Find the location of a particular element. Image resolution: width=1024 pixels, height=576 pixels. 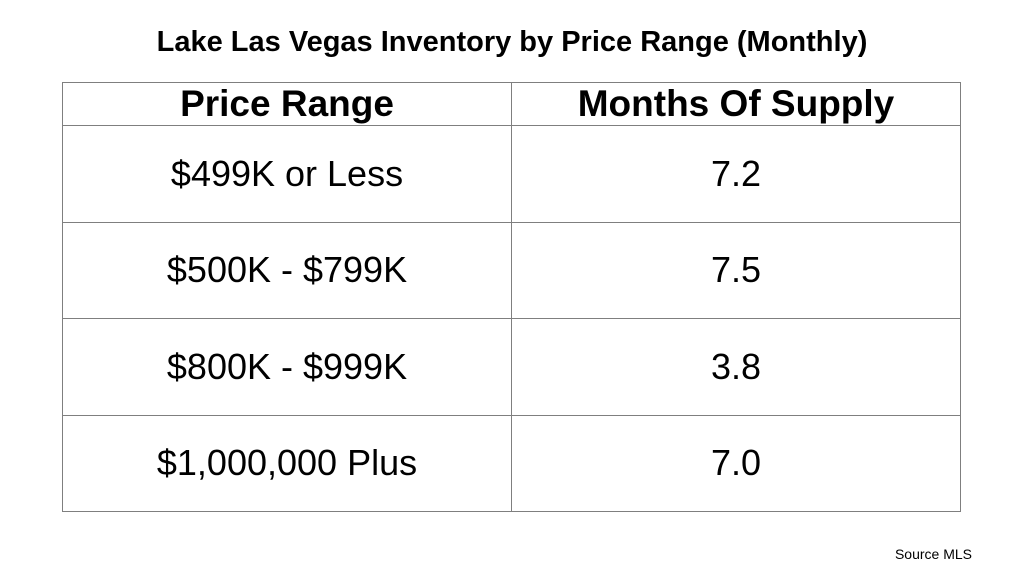

col-header-months-of-supply: Months Of Supply is located at coordinates (736, 104).